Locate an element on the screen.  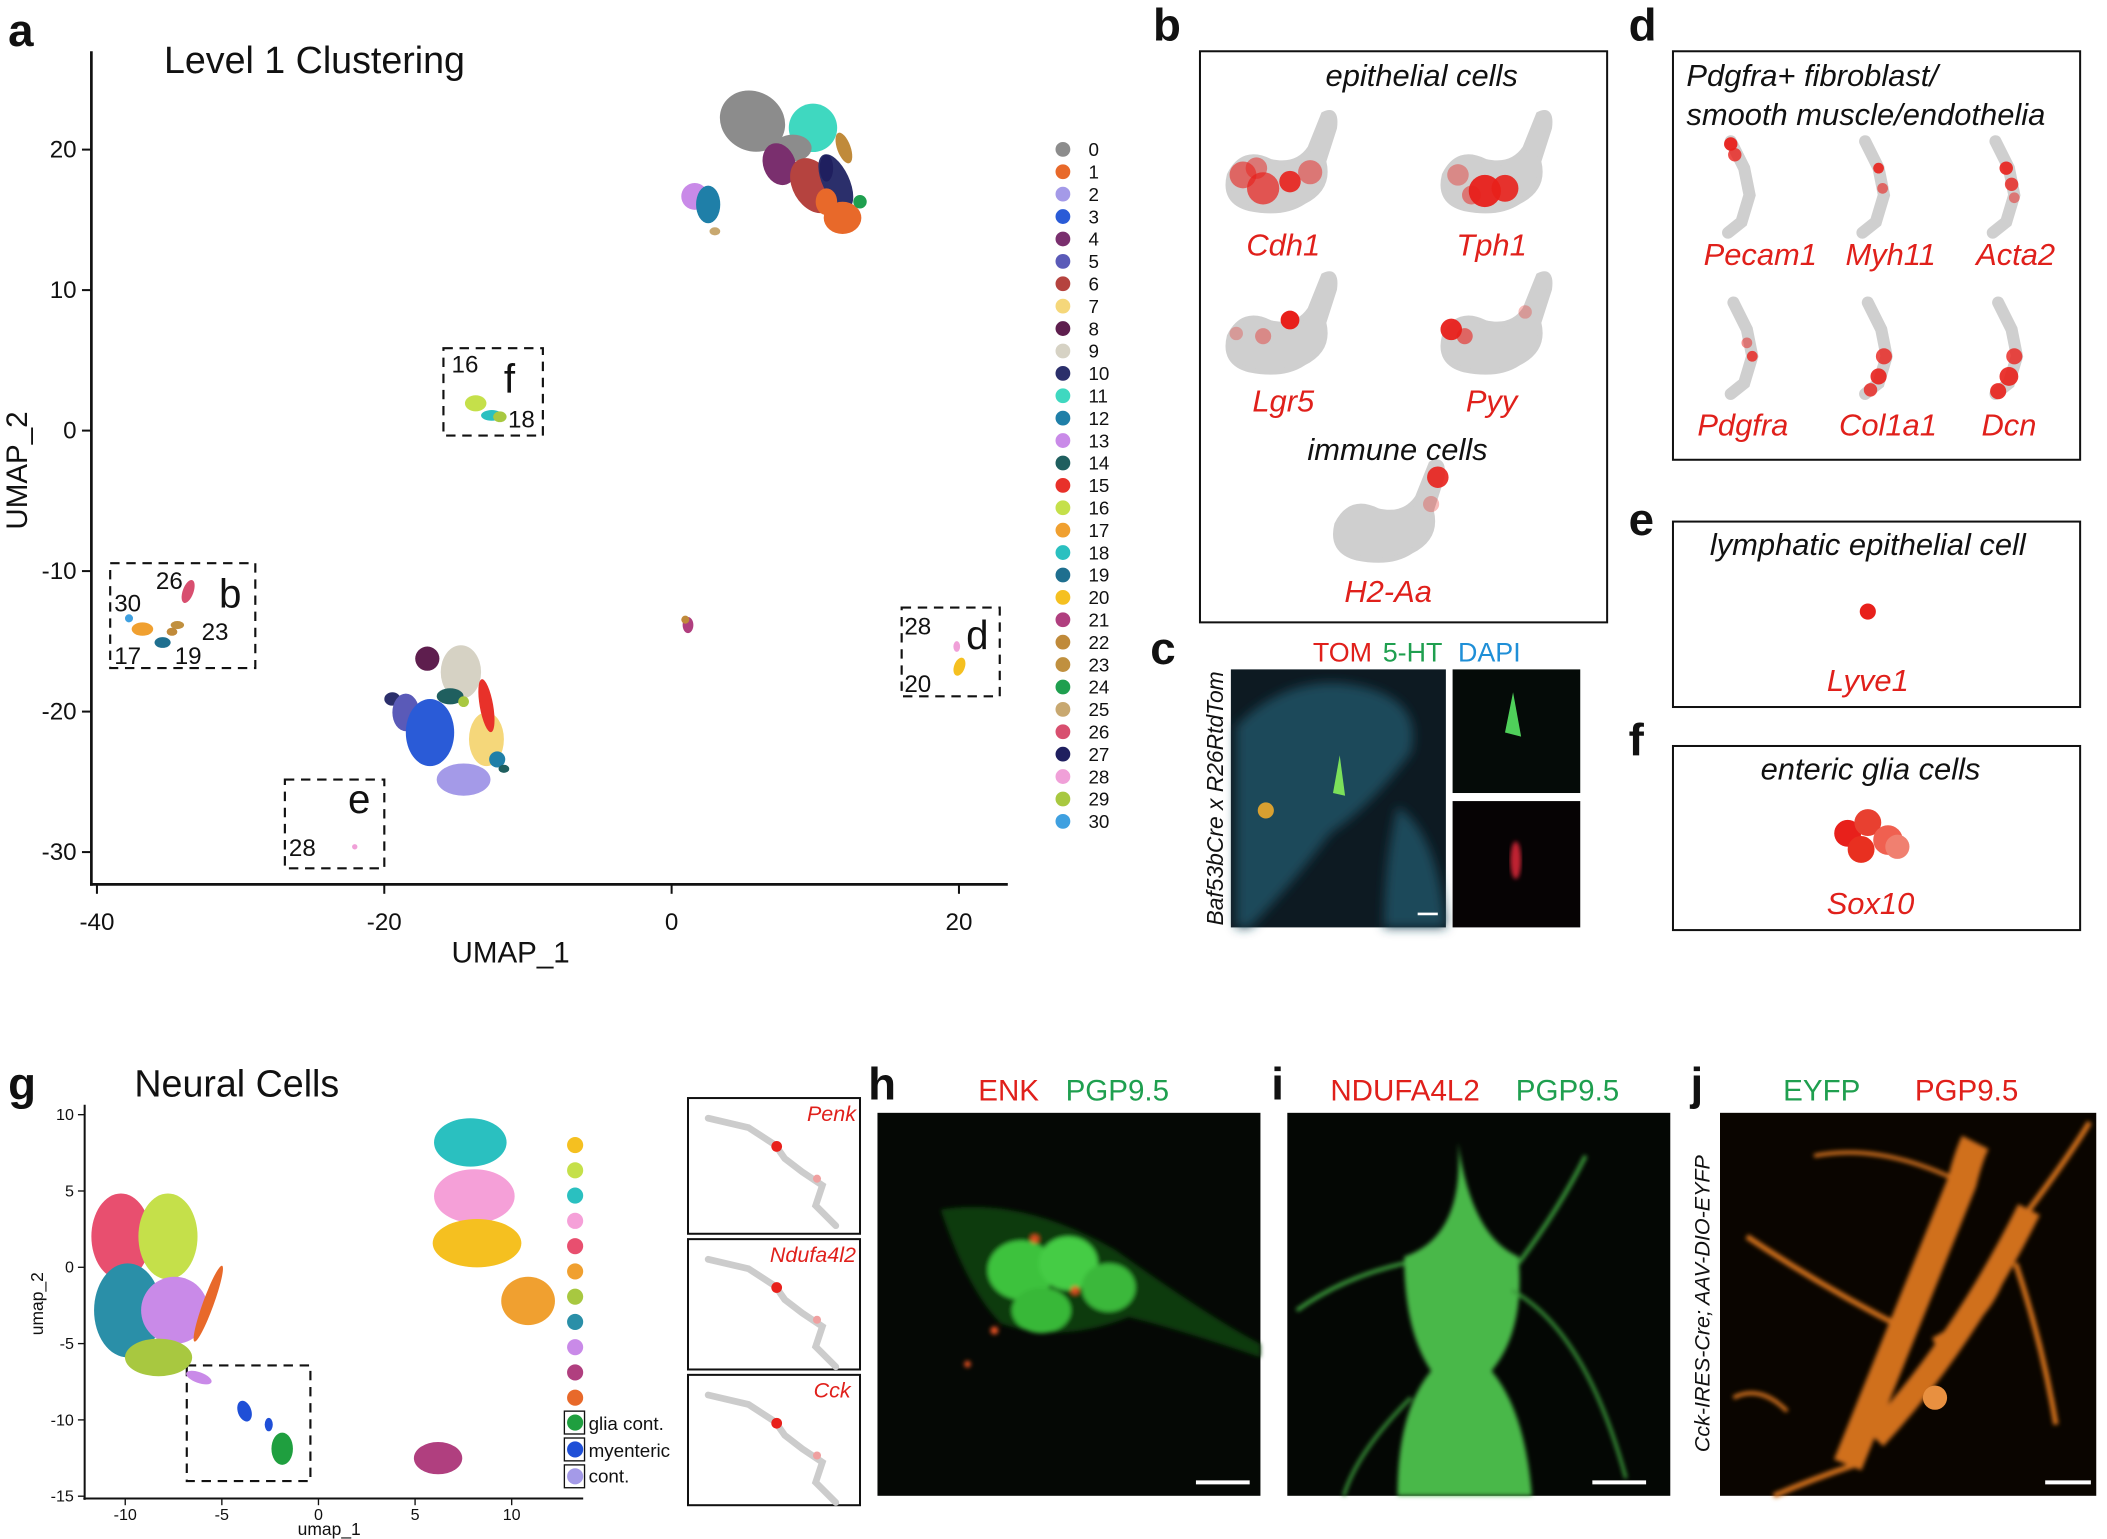
gene-label: Dcn is located at coordinates (2008, 425).